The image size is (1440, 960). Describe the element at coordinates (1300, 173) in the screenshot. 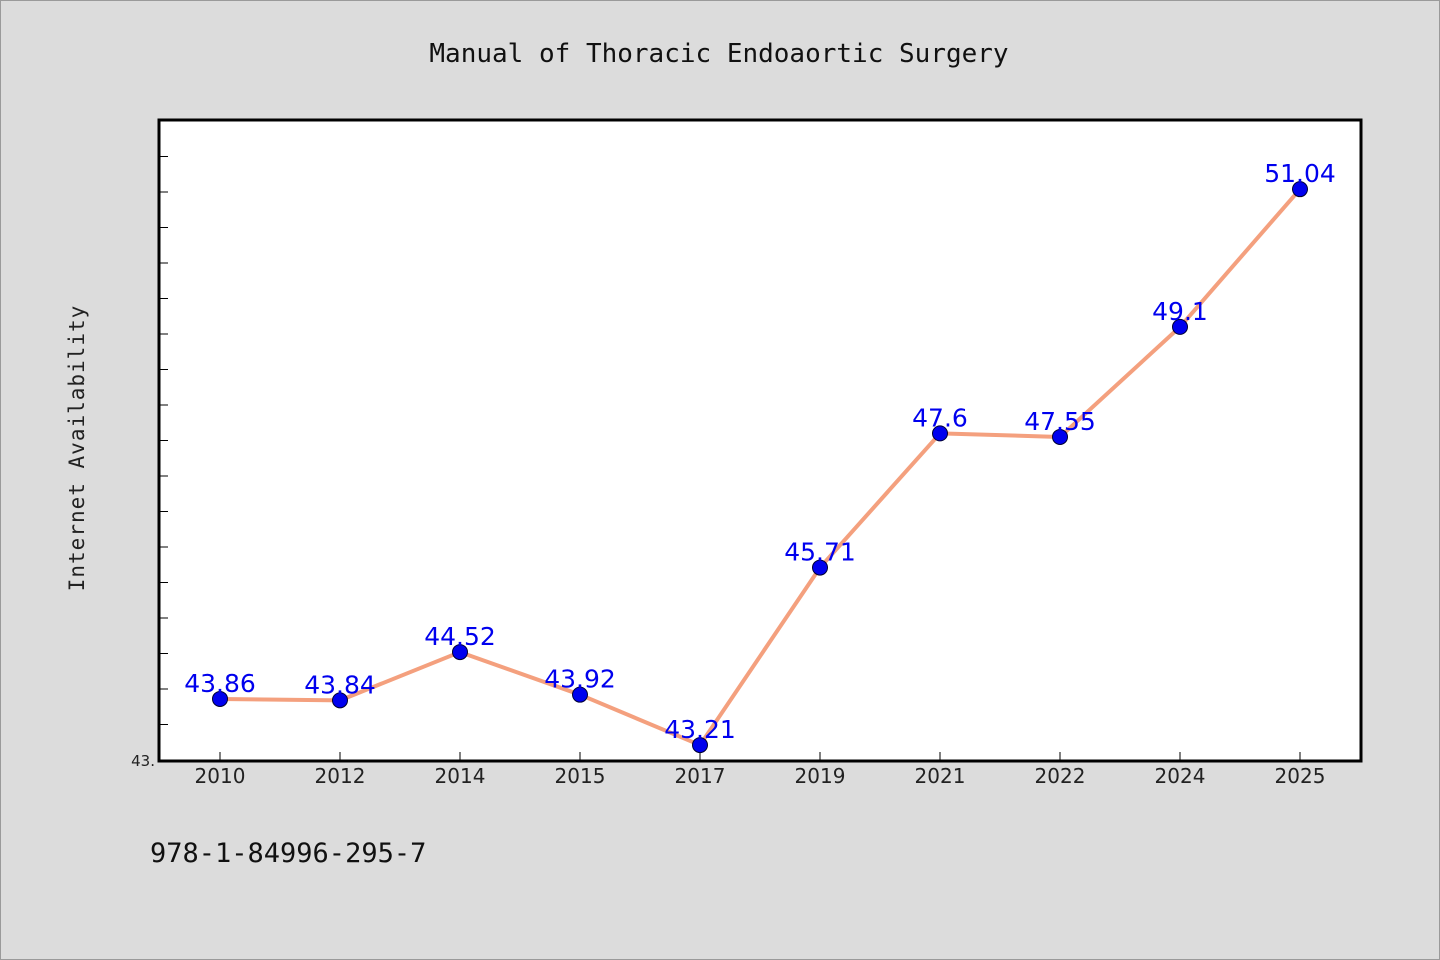

I see `data-label: 51.04` at that location.